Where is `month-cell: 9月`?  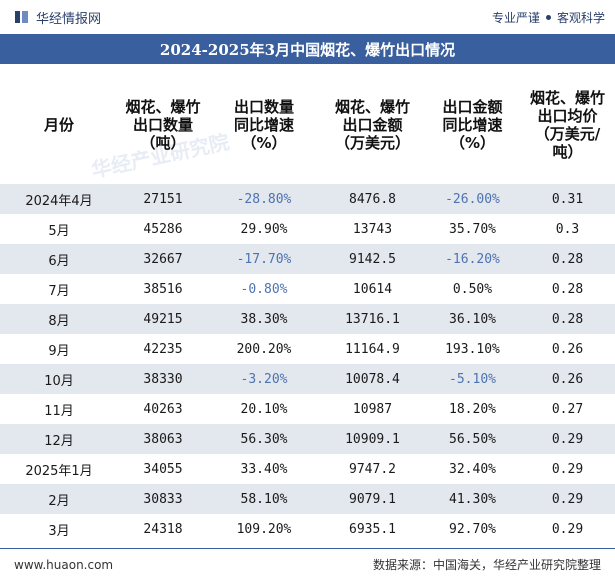 month-cell: 9月 is located at coordinates (59, 349).